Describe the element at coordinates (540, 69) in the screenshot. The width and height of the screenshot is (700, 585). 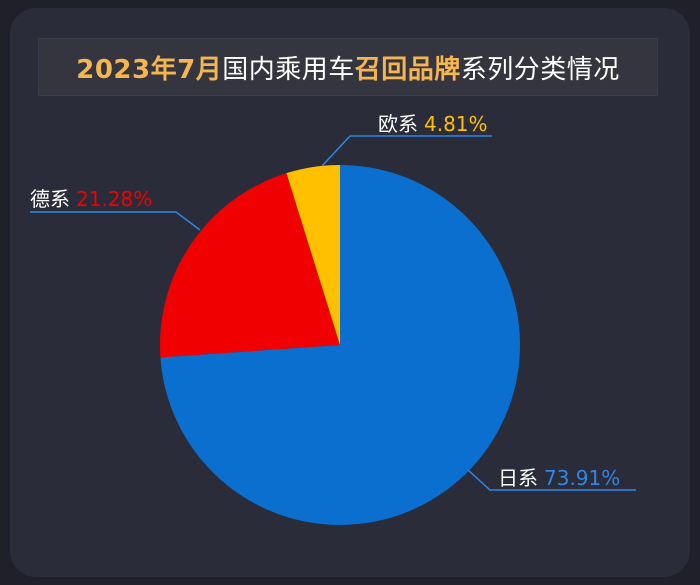
I see `title-suffix: 系列分类情况` at that location.